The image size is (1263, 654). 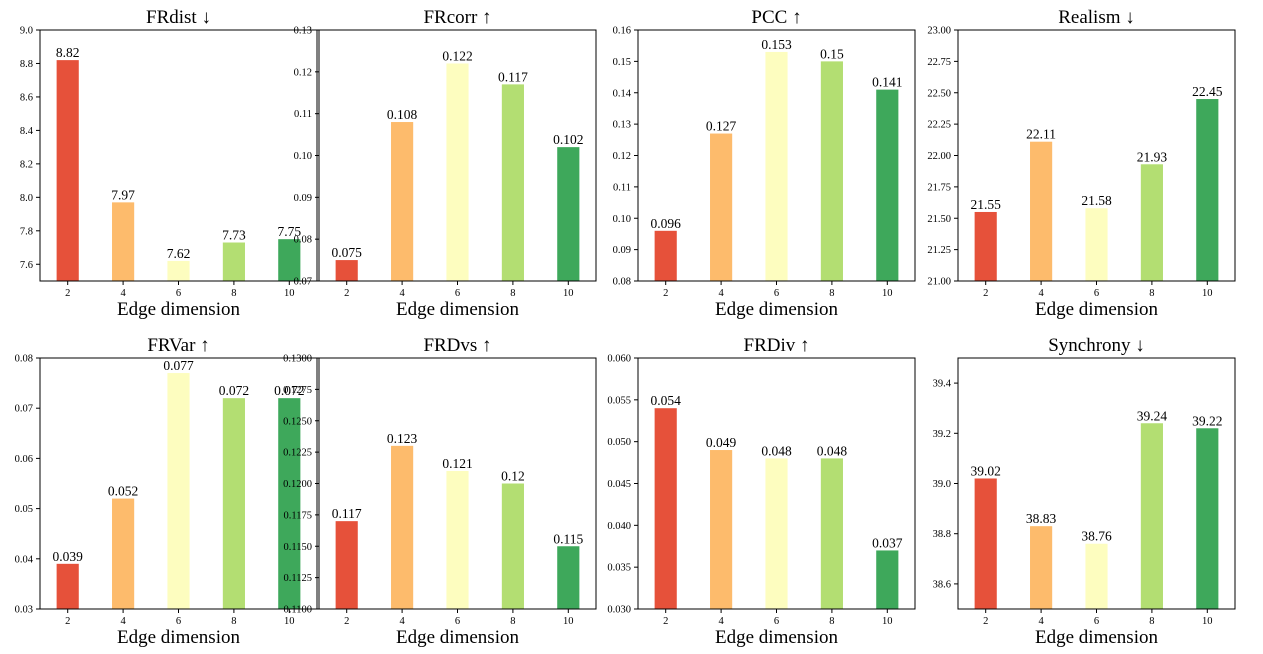 What do you see at coordinates (939, 187) in the screenshot?
I see `y-tick-label: 21.75` at bounding box center [939, 187].